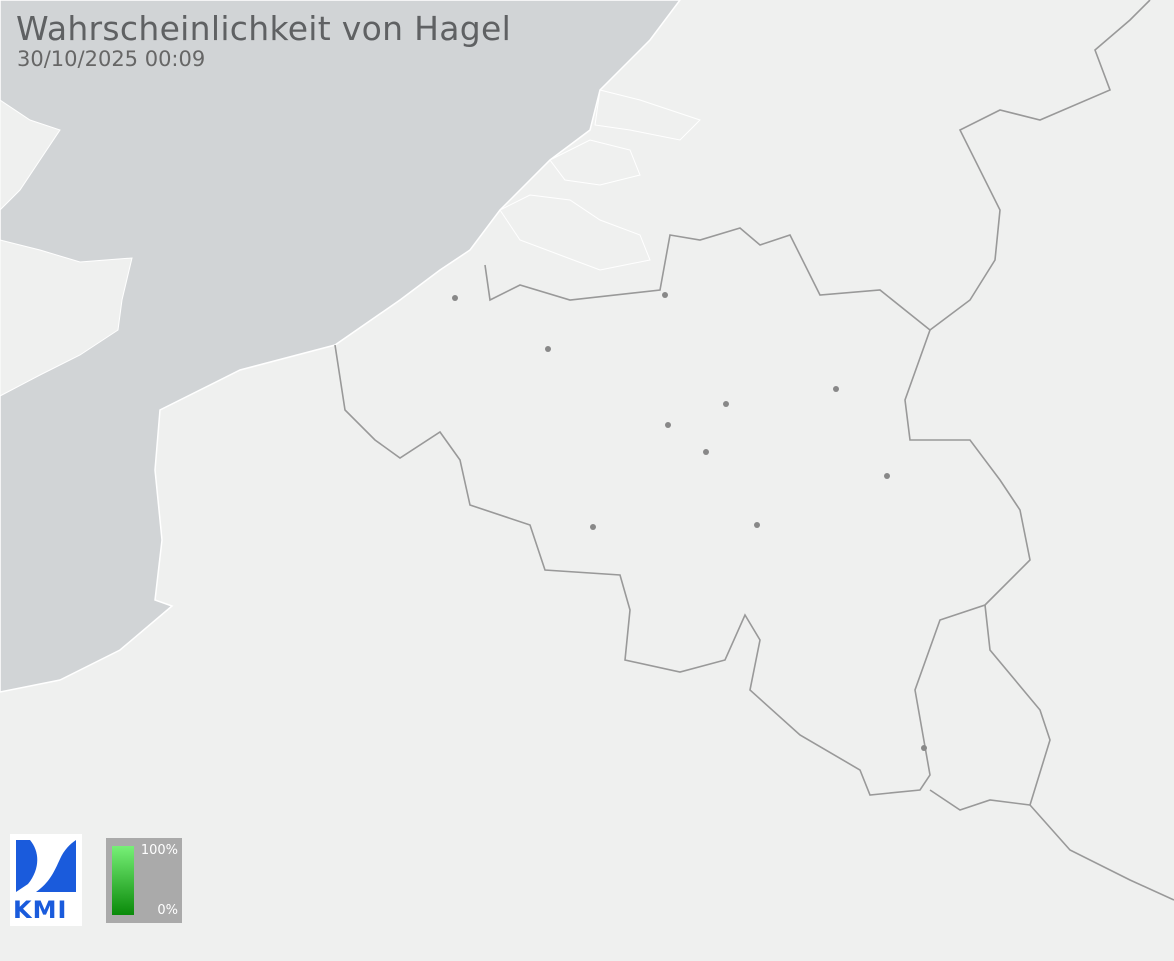 This screenshot has width=1174, height=961. I want to click on probability-legend: 100% 0%, so click(144, 880).